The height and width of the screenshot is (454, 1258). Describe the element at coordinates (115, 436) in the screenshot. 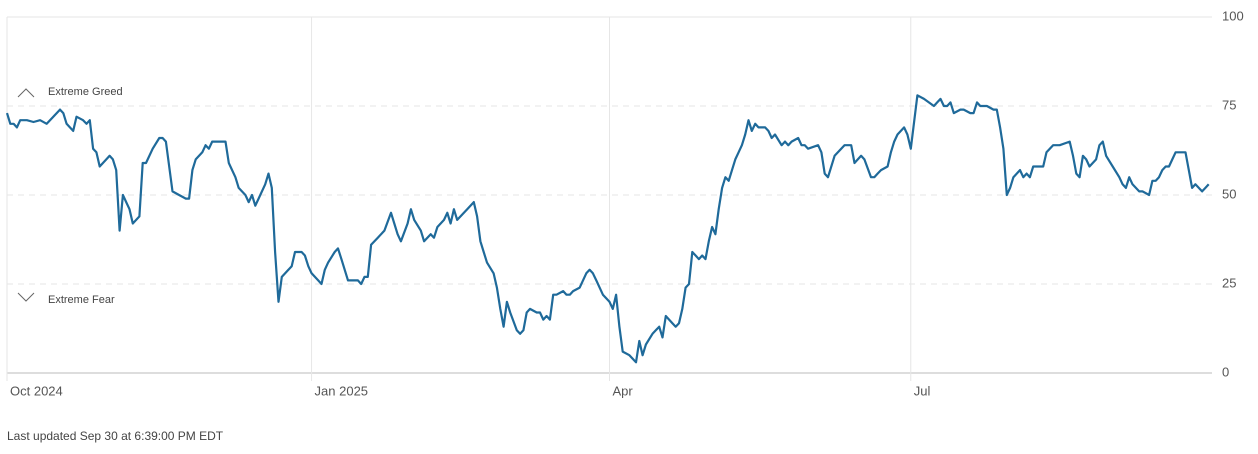

I see `footnote: Last updated Sep 30 at 6:39:00 PM EDT` at that location.